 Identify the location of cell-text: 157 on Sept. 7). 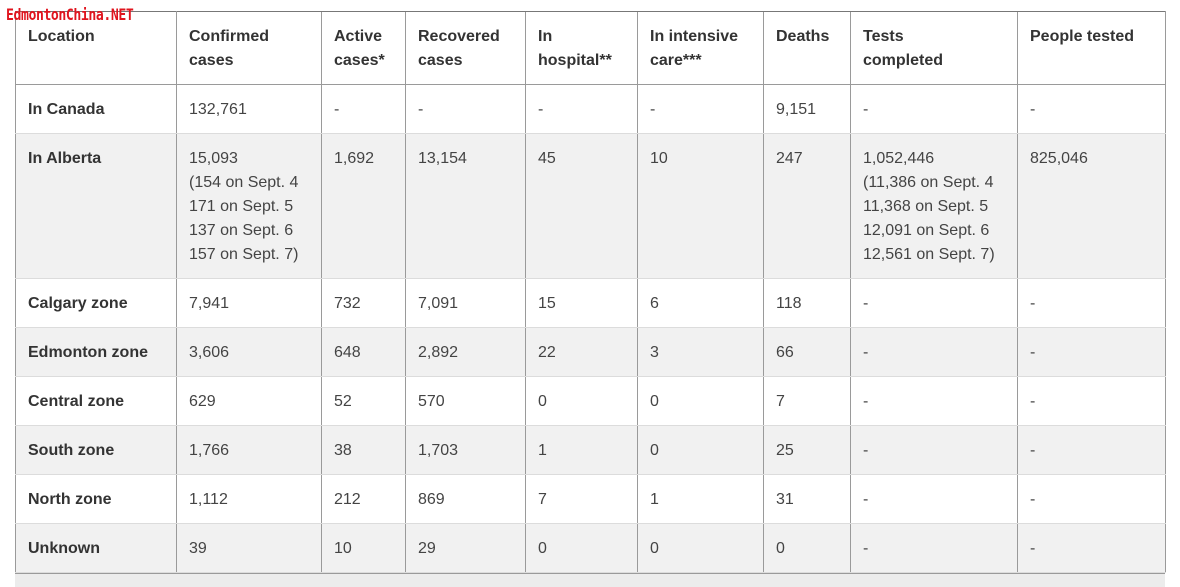
(244, 254).